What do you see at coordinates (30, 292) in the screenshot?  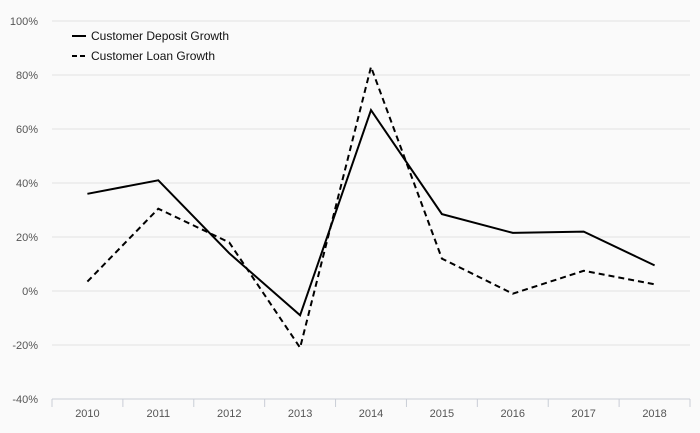 I see `y-tick-label: 0%` at bounding box center [30, 292].